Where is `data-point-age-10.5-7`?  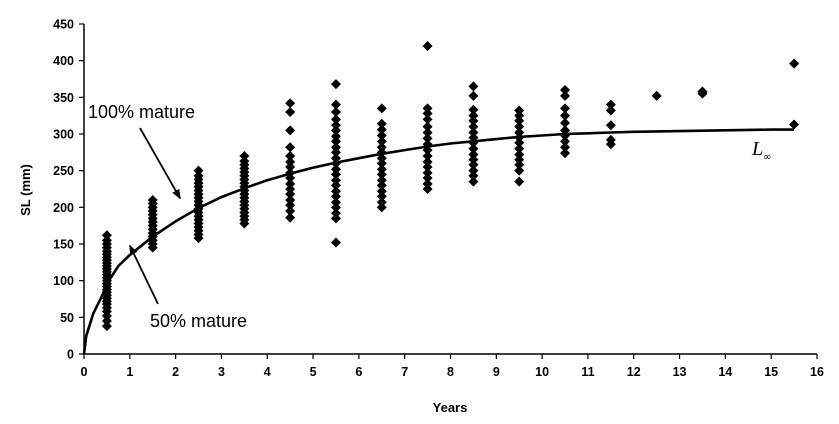
data-point-age-10.5-7 is located at coordinates (565, 108).